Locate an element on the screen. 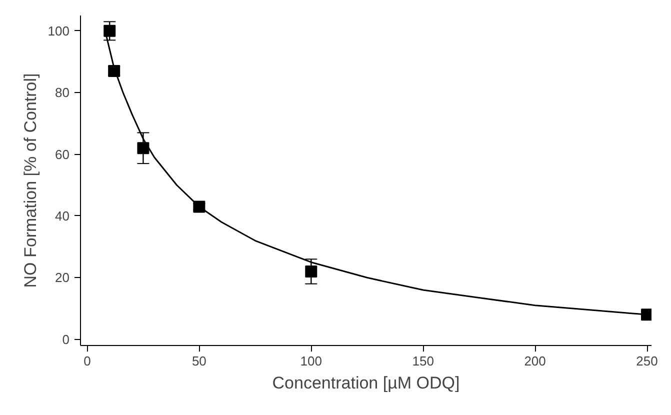 The image size is (671, 415). y-tick-label: 60 is located at coordinates (62, 154).